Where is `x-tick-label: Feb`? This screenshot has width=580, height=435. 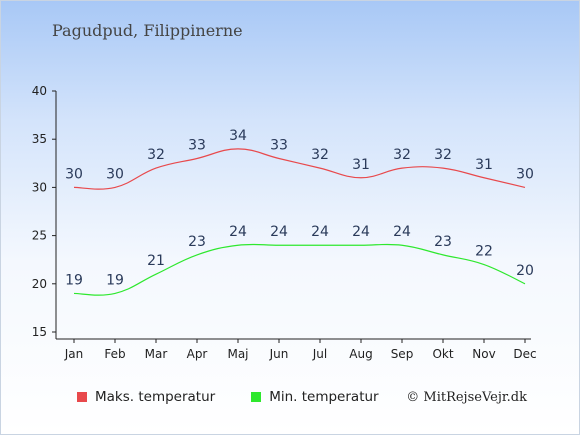 x-tick-label: Feb is located at coordinates (114, 354).